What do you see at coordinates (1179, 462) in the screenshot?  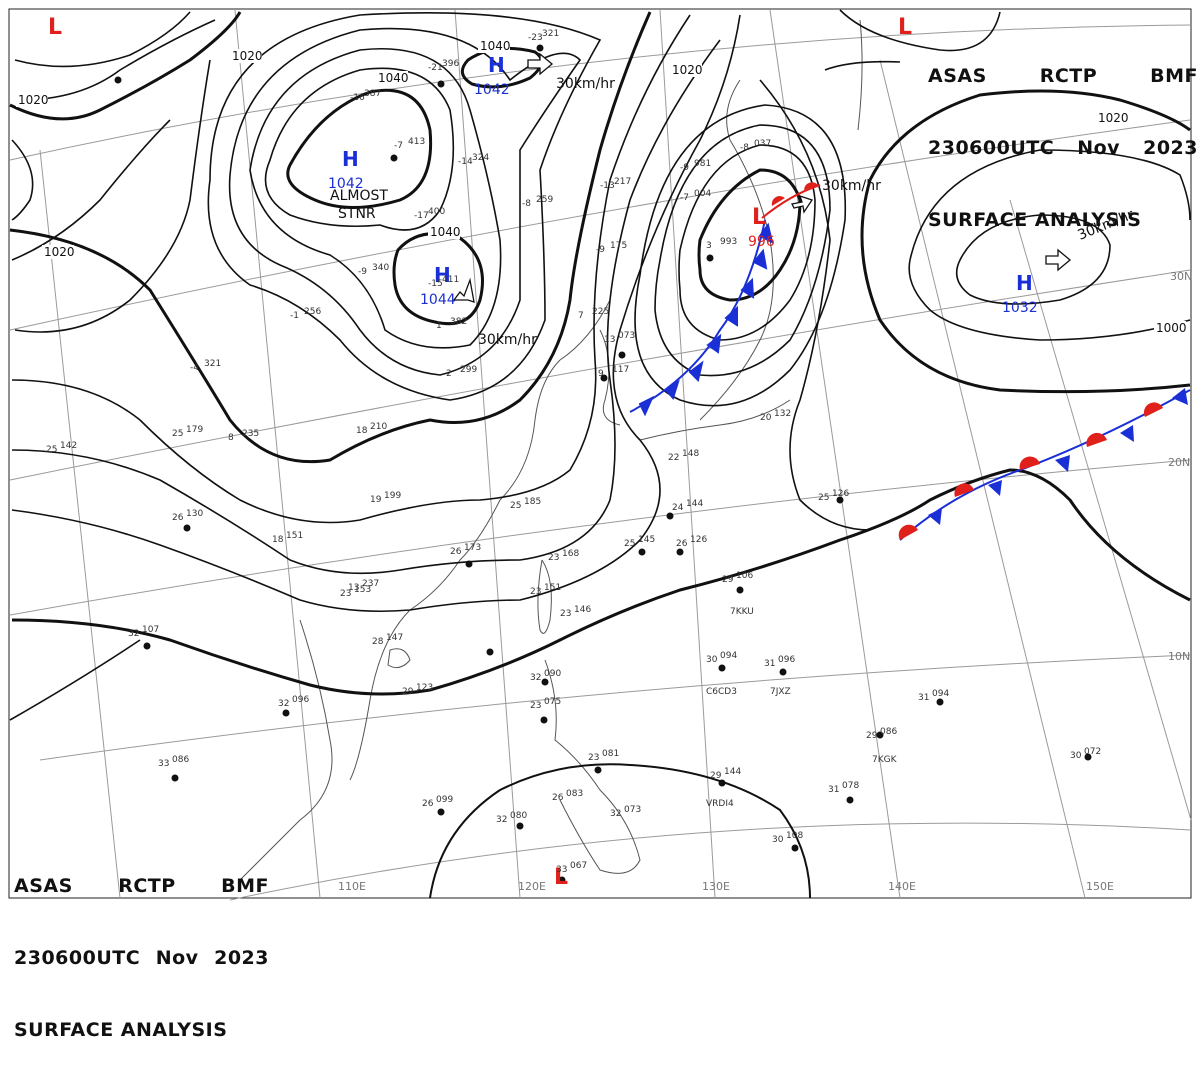 I see `latitude-label: 20N` at bounding box center [1179, 462].